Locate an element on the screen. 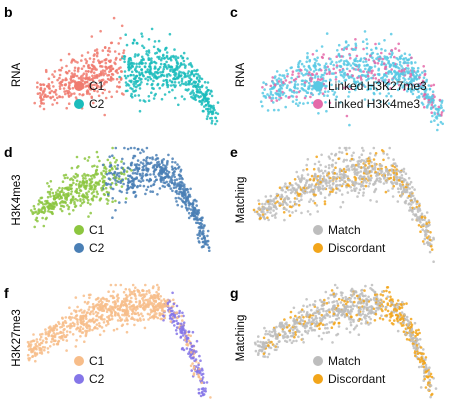  legend-label: C1 is located at coordinates (97, 230).